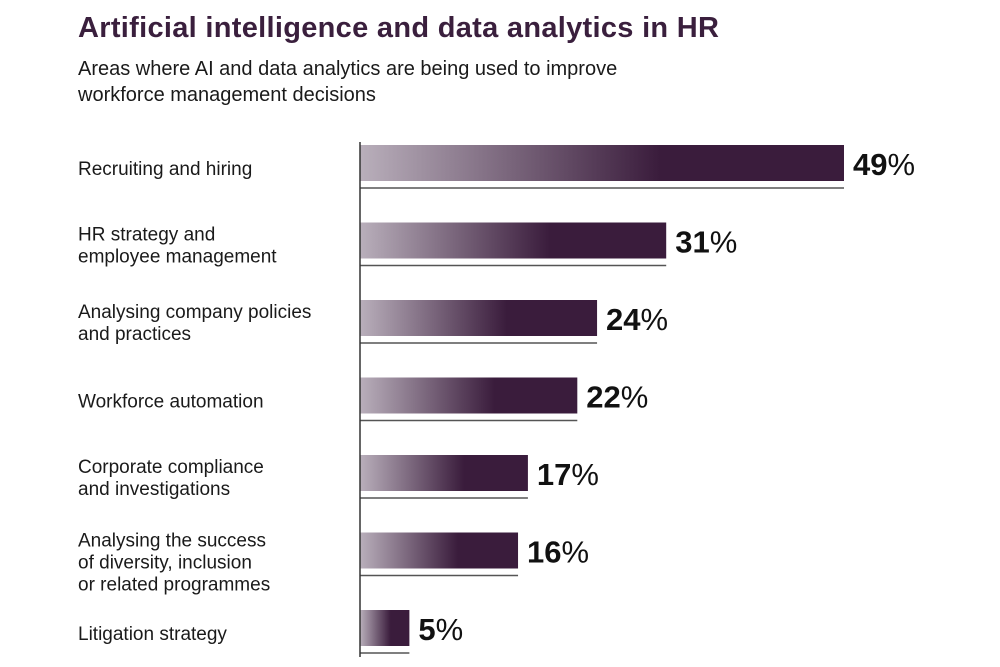 This screenshot has height=667, width=1000. Describe the element at coordinates (194, 312) in the screenshot. I see `category-label-line: Analysing company policies` at that location.